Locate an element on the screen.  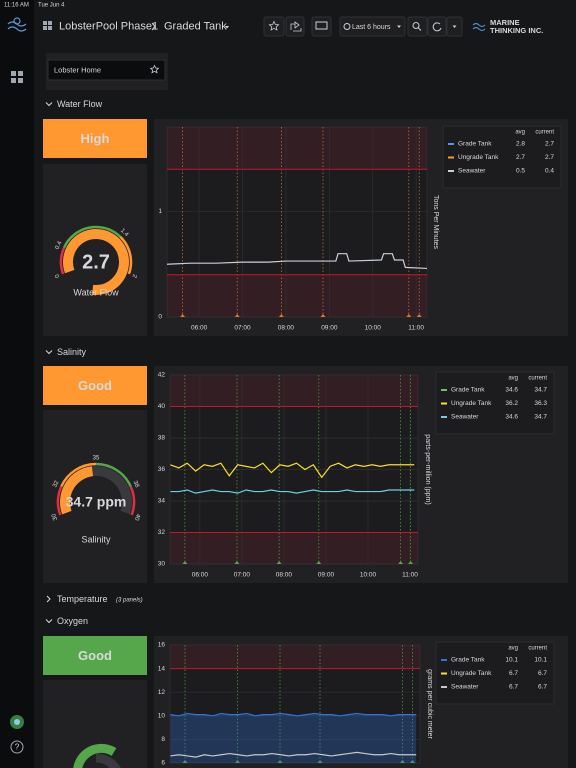
legend-avg: 10.1 is located at coordinates (511, 660).